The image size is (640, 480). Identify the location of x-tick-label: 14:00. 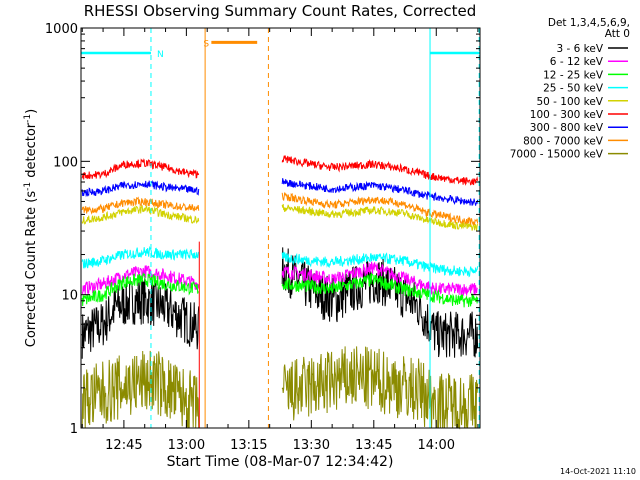
(436, 445).